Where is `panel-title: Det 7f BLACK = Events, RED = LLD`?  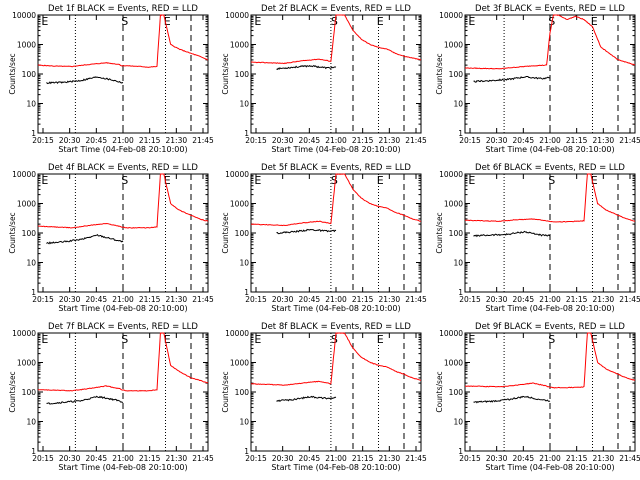
panel-title: Det 7f BLACK = Events, RED = LLD is located at coordinates (123, 327).